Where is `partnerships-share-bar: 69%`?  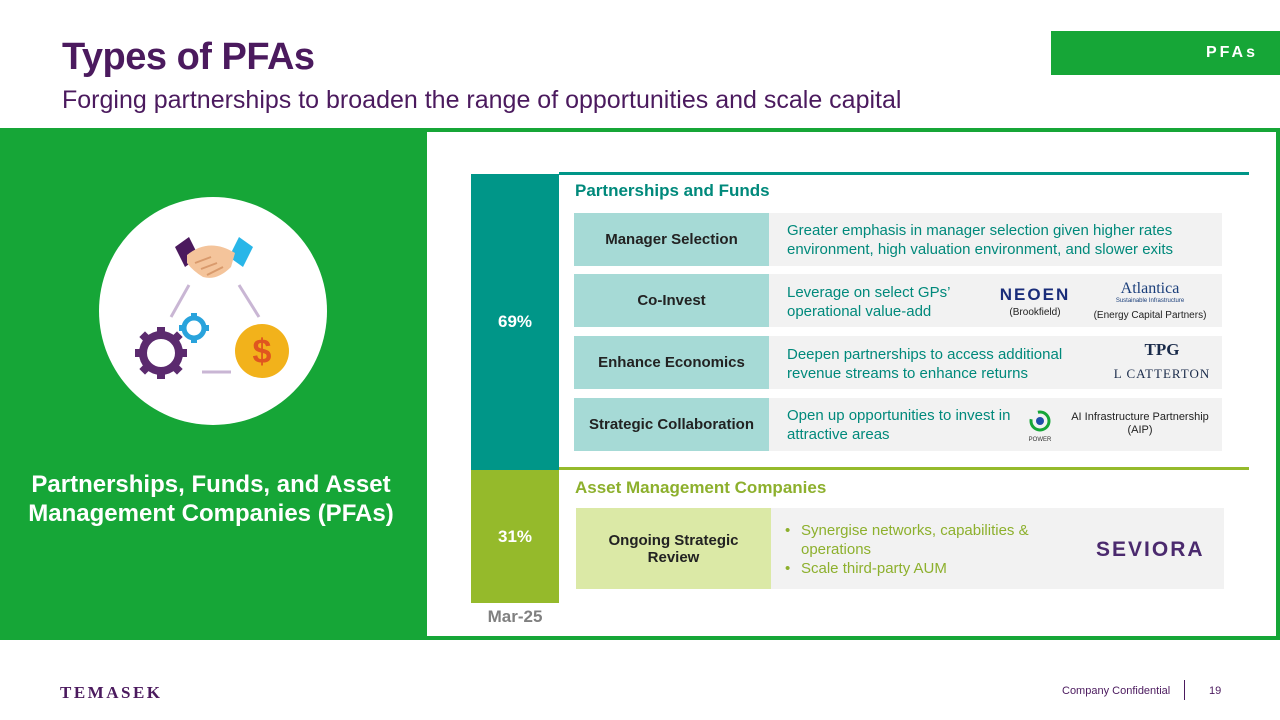 partnerships-share-bar: 69% is located at coordinates (515, 322).